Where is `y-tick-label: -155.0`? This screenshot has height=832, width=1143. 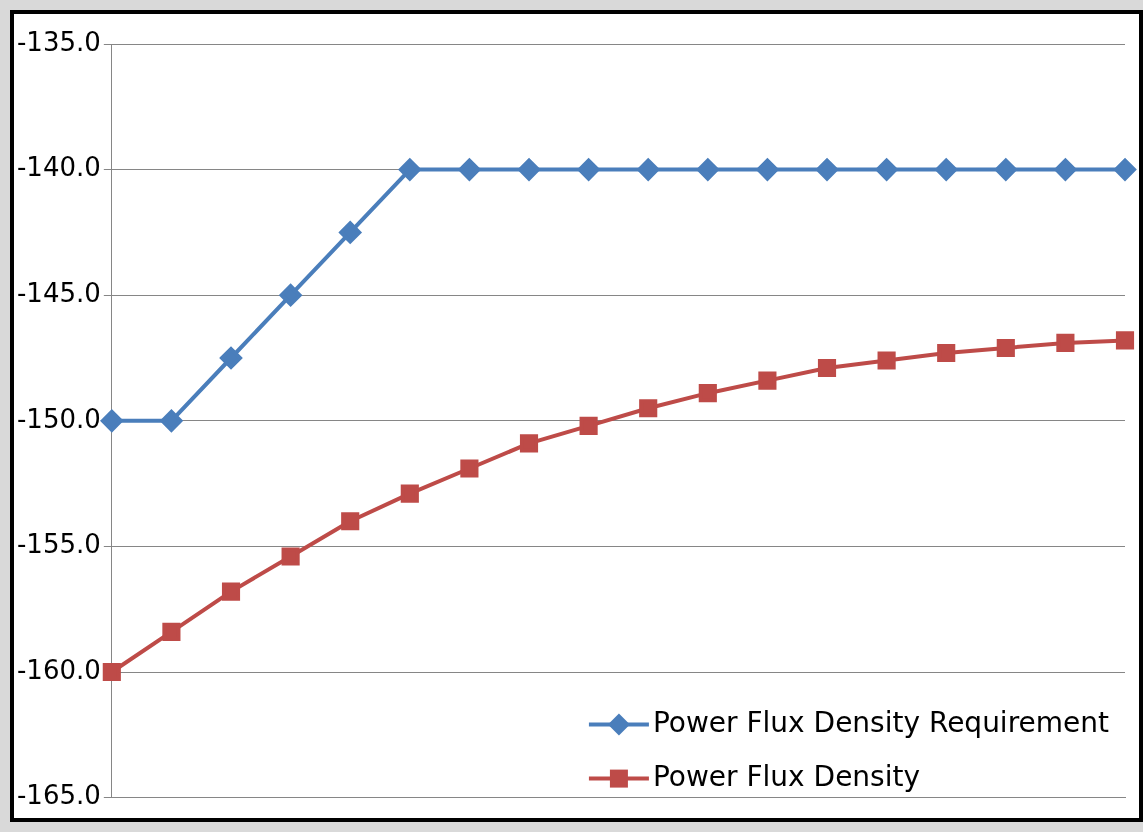 y-tick-label: -155.0 is located at coordinates (58, 544).